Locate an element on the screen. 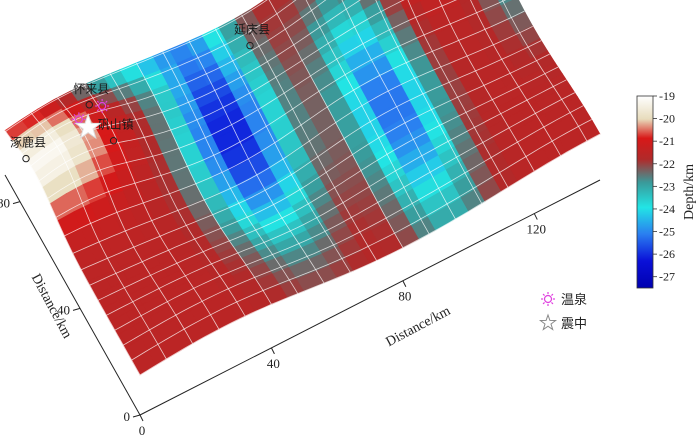 Image resolution: width=700 pixels, height=439 pixels. colorbar: -19 -20 -21 -22 -23 -24 -25 -26 -27 Depth/km is located at coordinates (666, 189).